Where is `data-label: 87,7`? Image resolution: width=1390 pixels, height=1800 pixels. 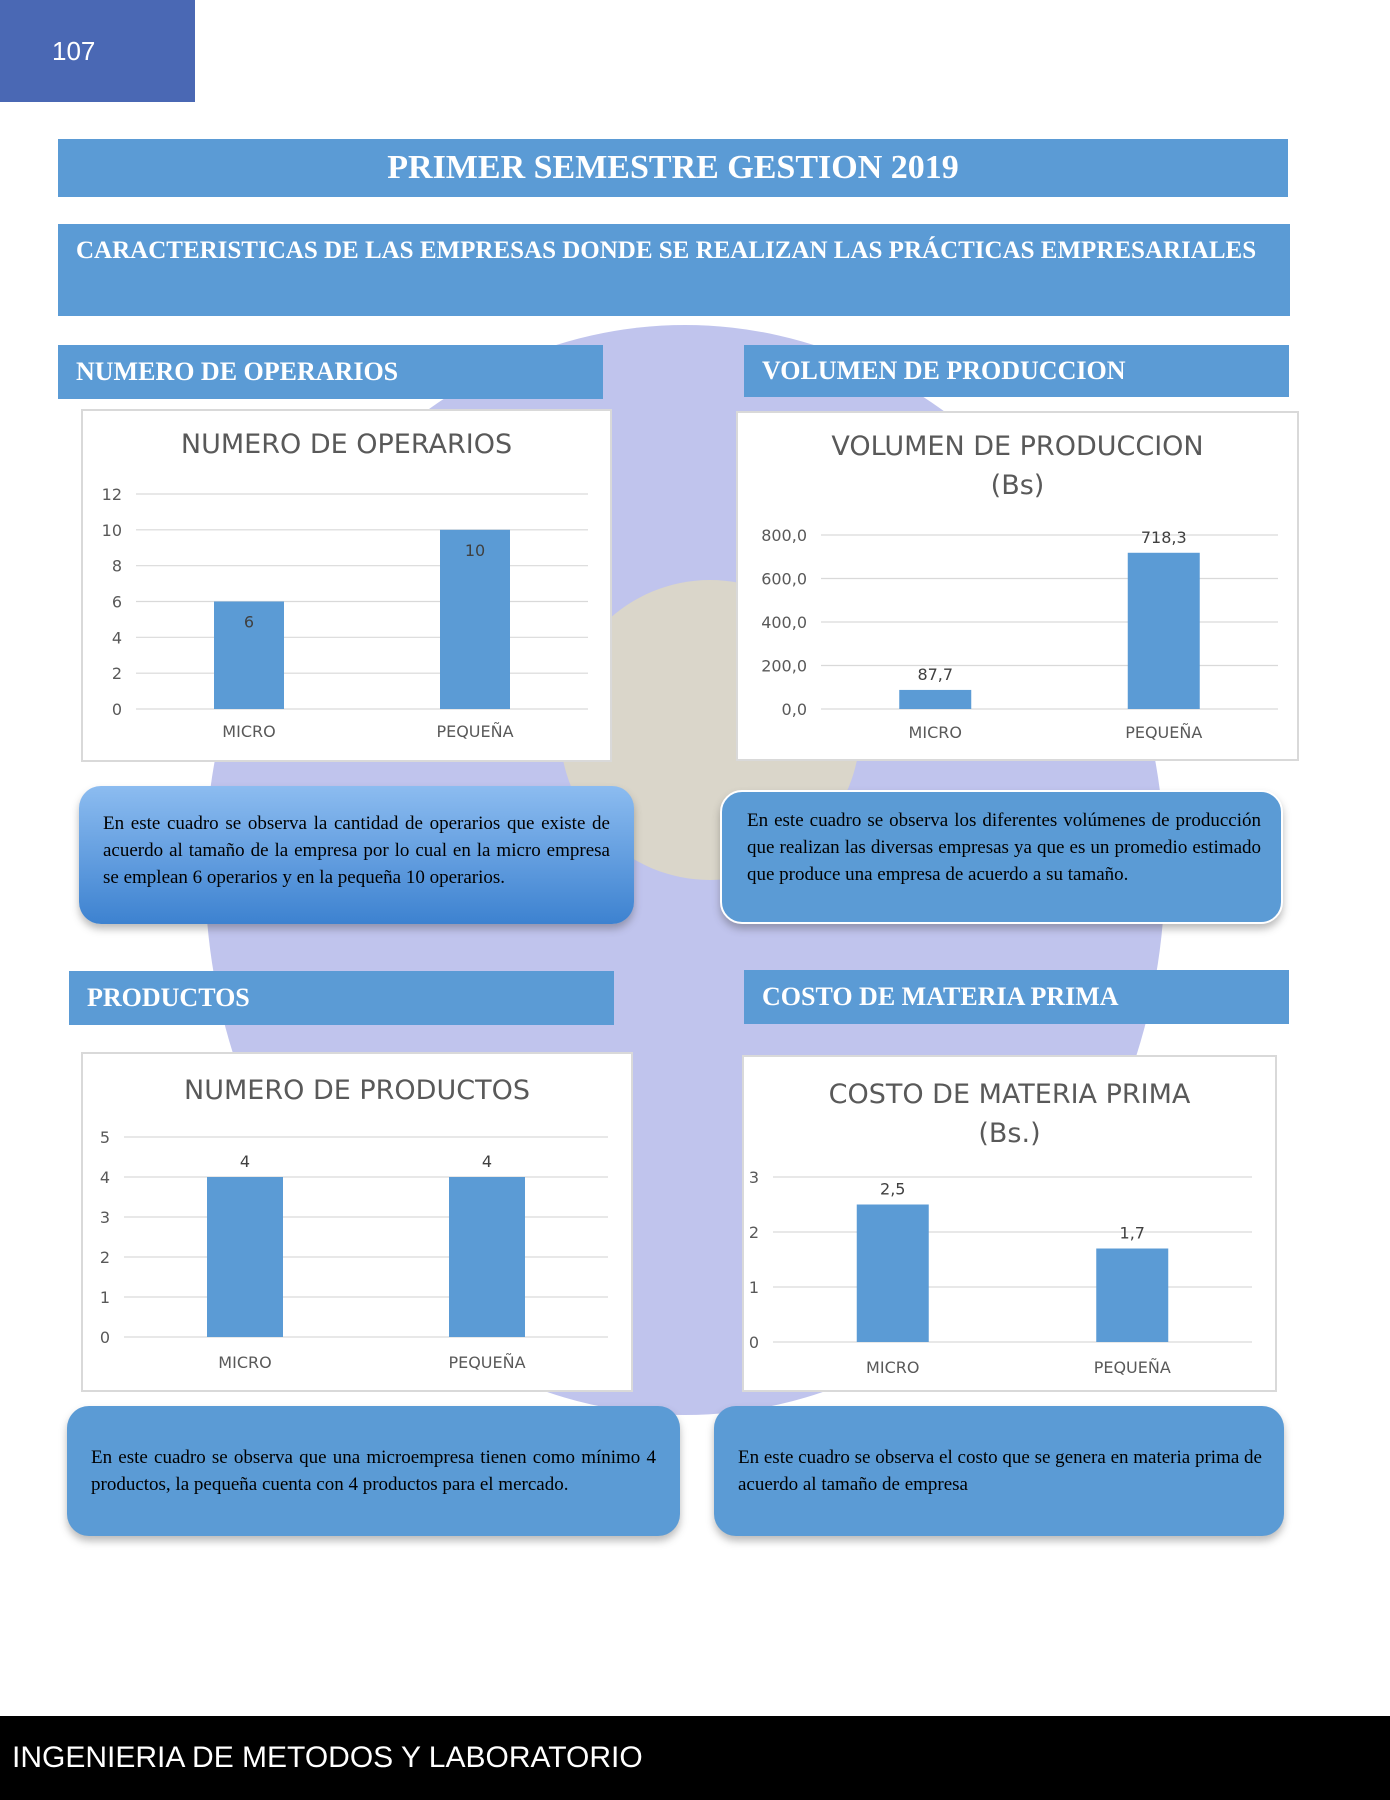
data-label: 87,7 is located at coordinates (935, 674).